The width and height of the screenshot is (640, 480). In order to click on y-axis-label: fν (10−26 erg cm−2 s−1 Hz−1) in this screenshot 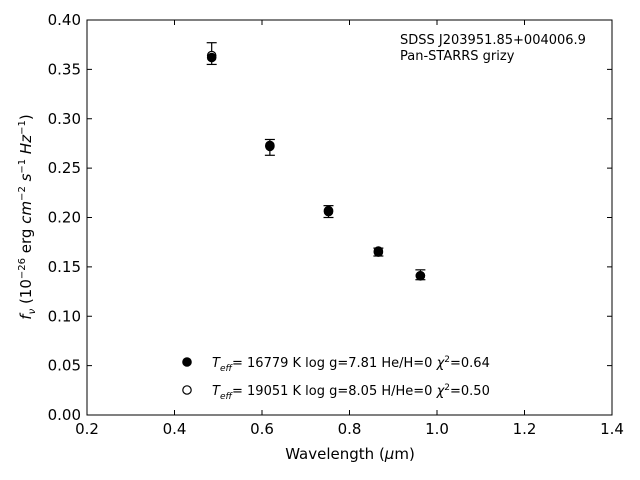, I will do `click(27, 216)`.